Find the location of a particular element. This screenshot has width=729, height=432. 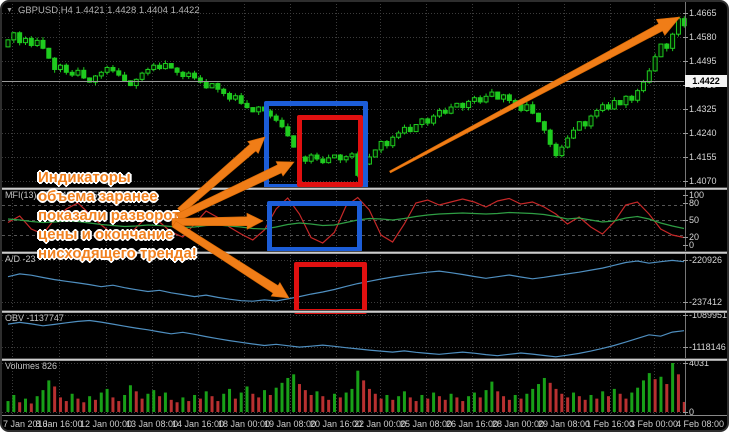

chart-title-row: ▼ GBPUSD,H4 1.4421 1.4428 1.4404 1.4422 is located at coordinates (103, 10).